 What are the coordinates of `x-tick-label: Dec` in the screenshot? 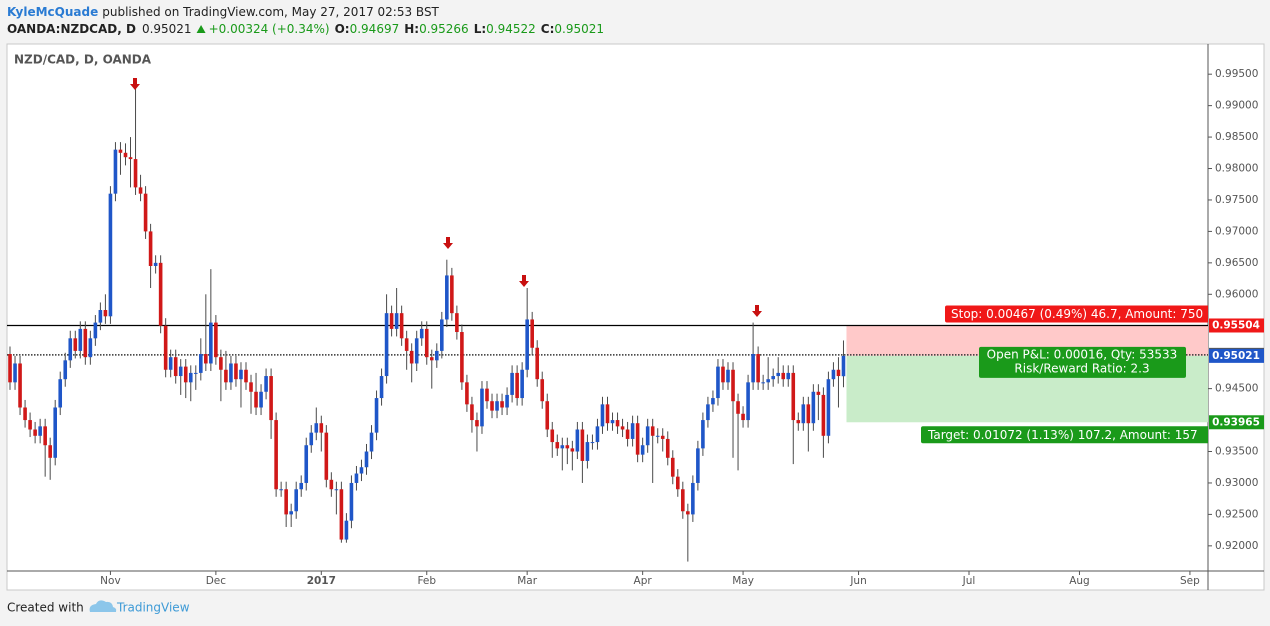 It's located at (216, 581).